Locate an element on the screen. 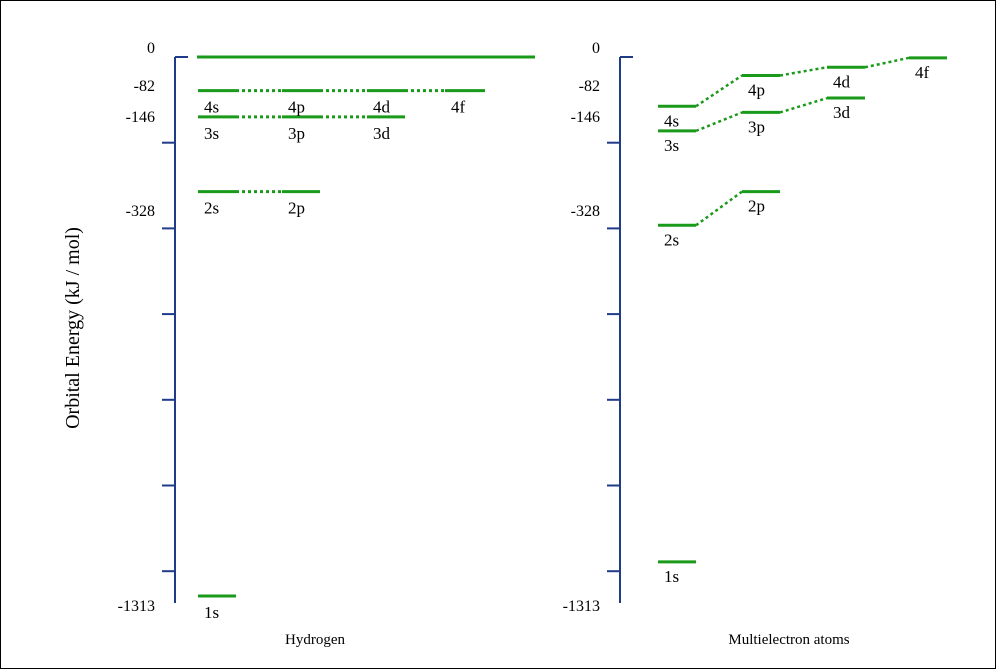  connector-2s-2p is located at coordinates (719, 208).